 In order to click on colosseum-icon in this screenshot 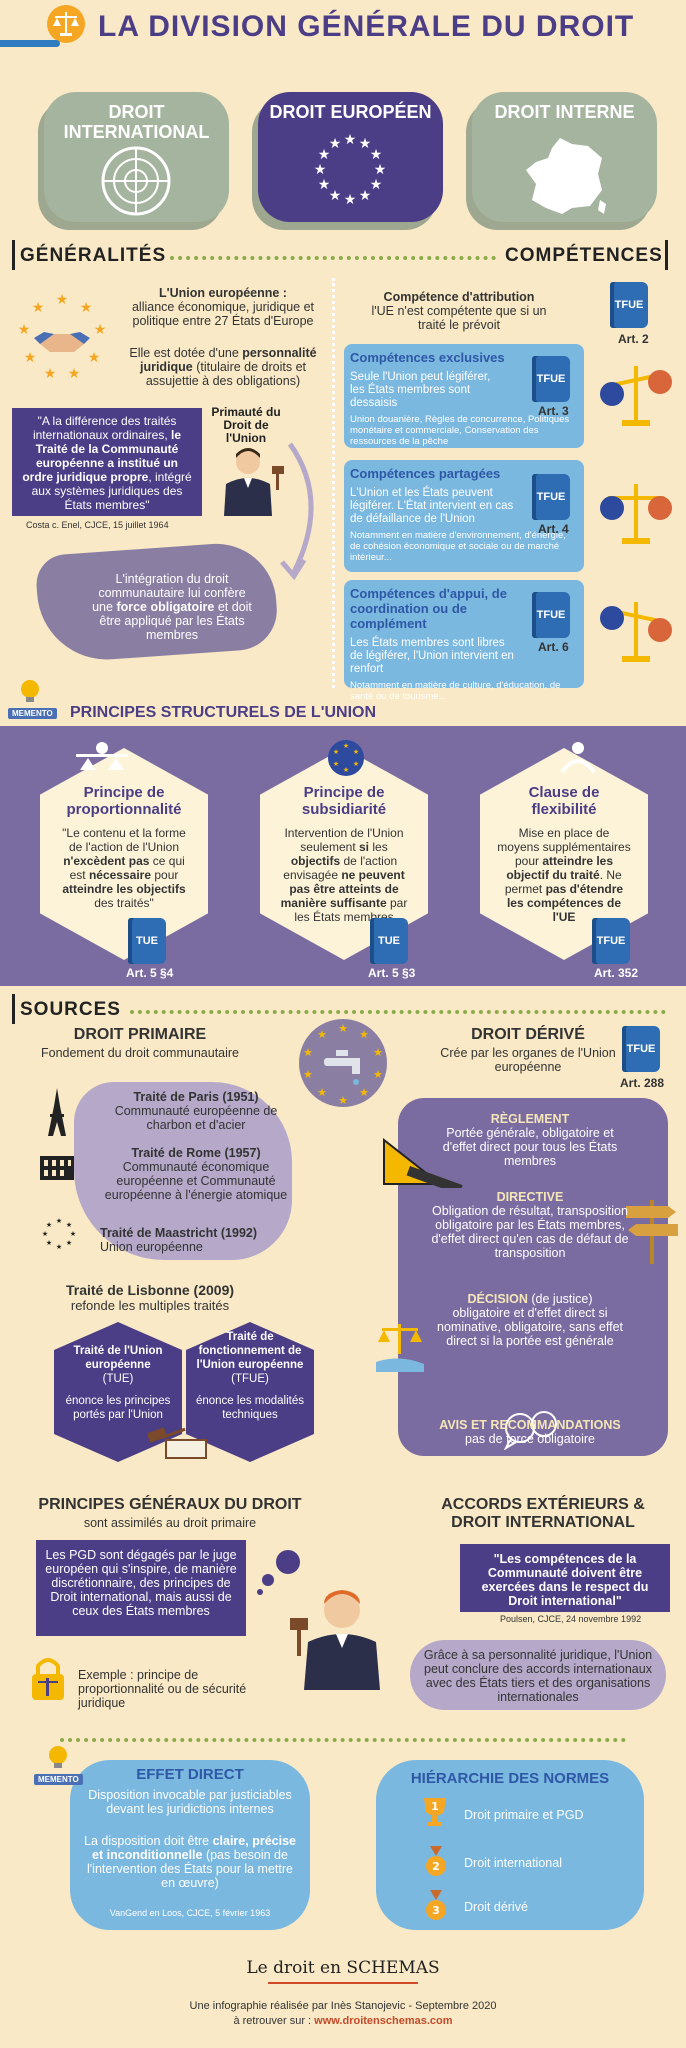, I will do `click(57, 1168)`.